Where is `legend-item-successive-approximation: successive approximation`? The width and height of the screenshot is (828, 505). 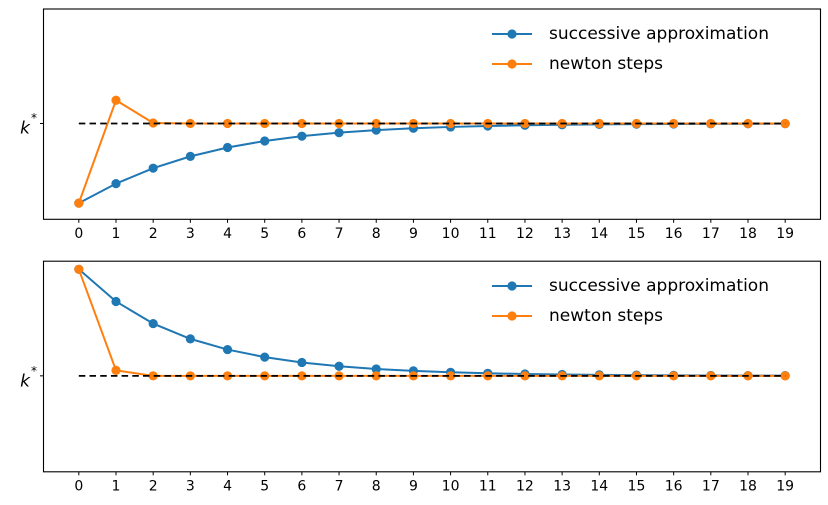
legend-item-successive-approximation: successive approximation is located at coordinates (630, 34).